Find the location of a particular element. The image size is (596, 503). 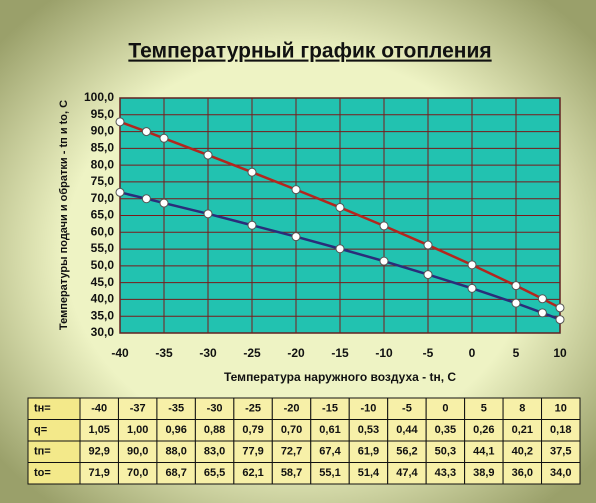

table-value: 67,4 is located at coordinates (330, 452).